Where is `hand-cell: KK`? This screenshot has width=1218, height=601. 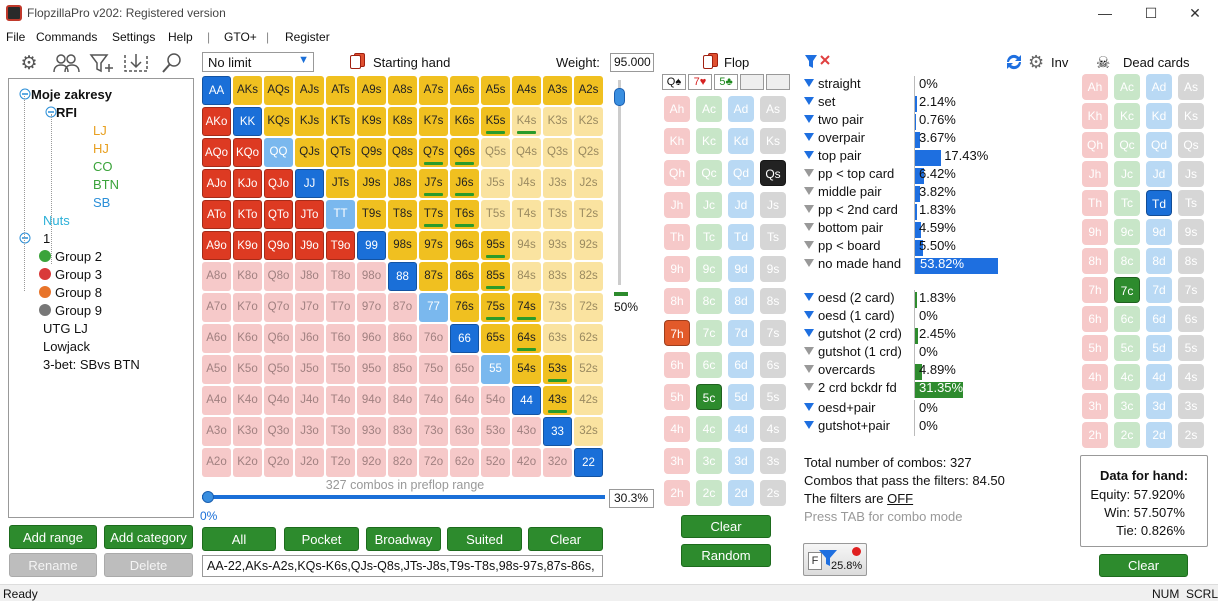 hand-cell: KK is located at coordinates (247, 121).